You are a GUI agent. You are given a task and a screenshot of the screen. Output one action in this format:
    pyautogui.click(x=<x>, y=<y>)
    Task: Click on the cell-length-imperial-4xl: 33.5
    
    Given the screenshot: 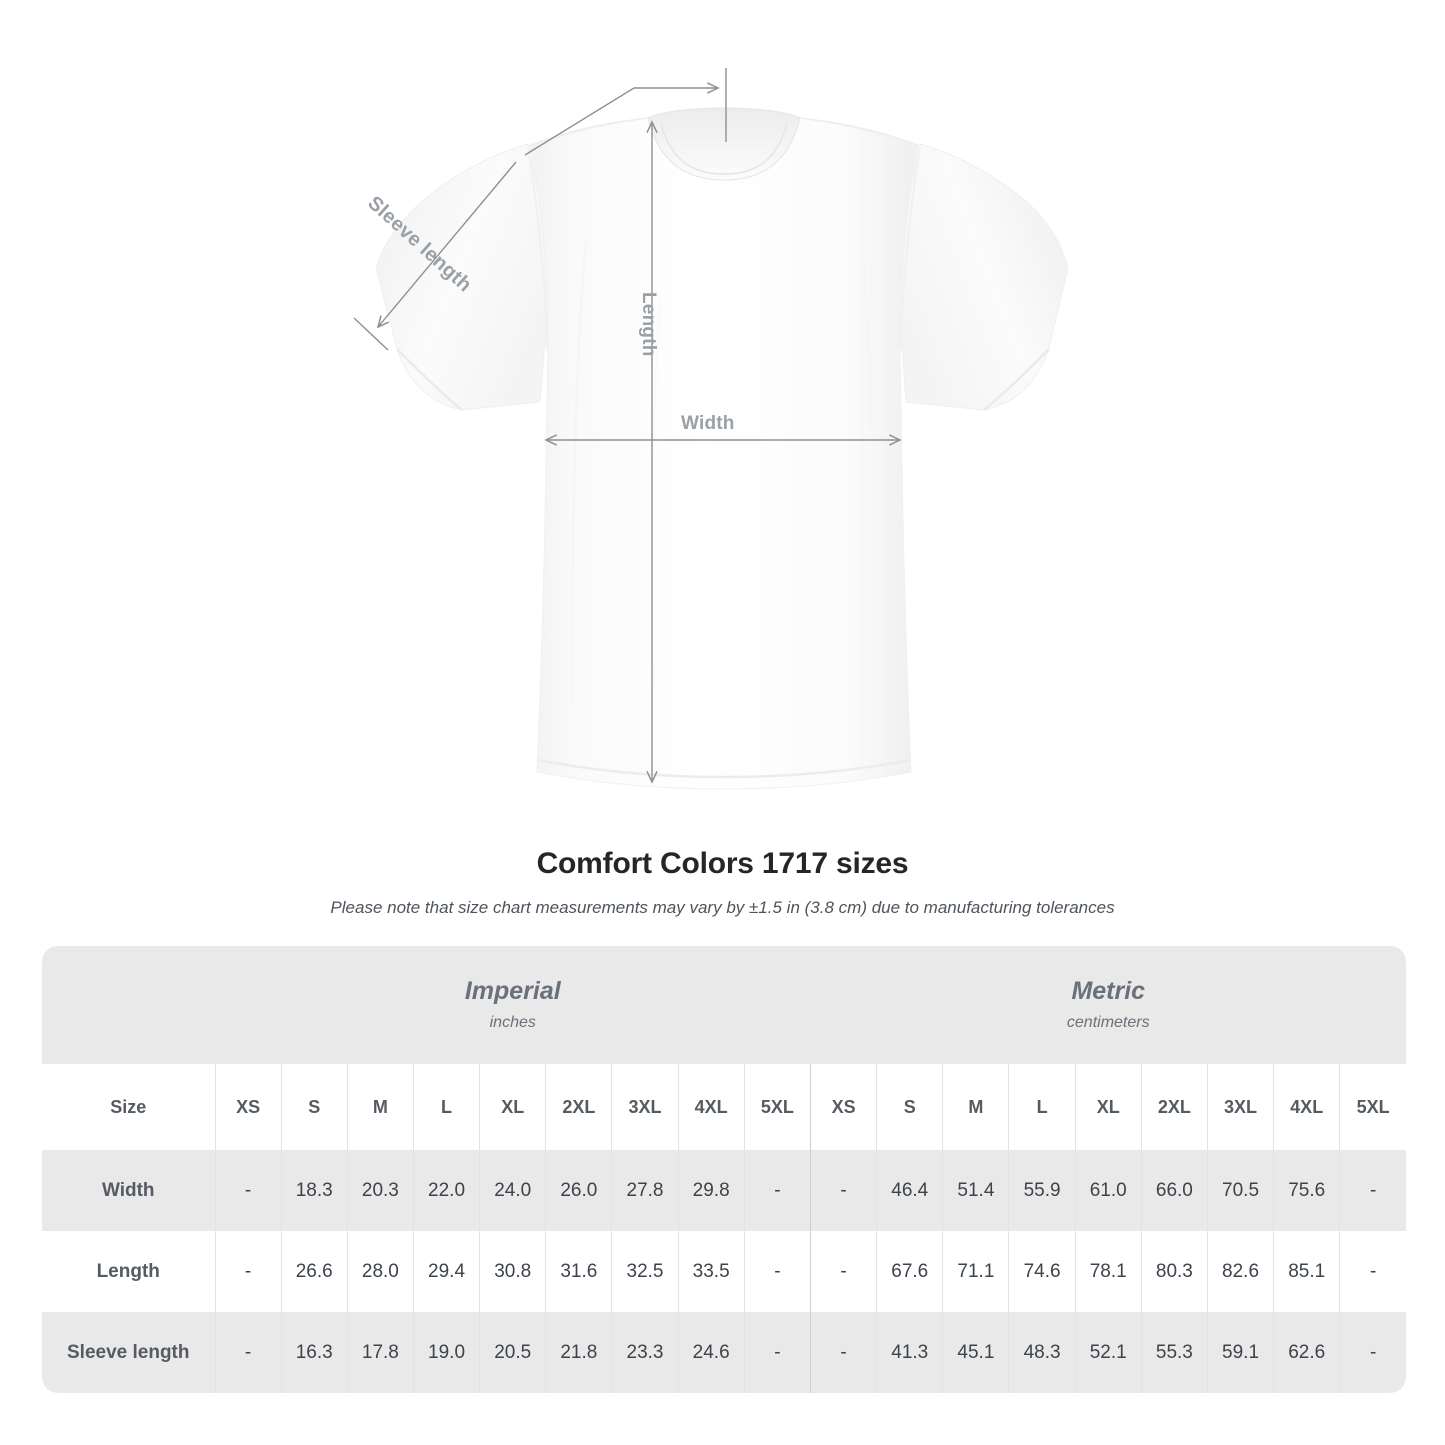 What is the action you would take?
    pyautogui.click(x=711, y=1271)
    